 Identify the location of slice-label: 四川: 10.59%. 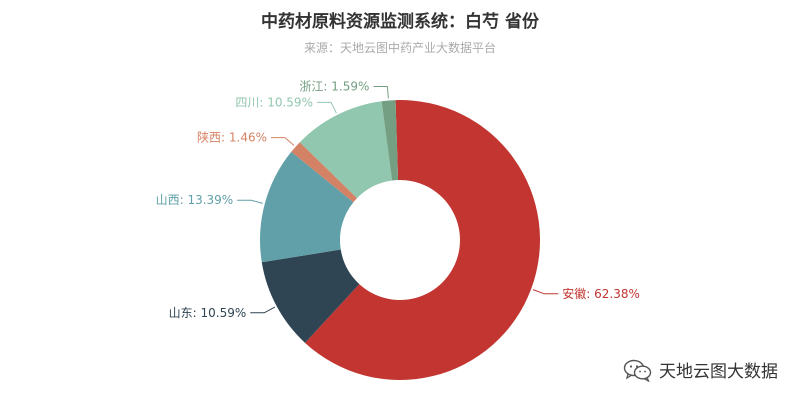
(274, 102).